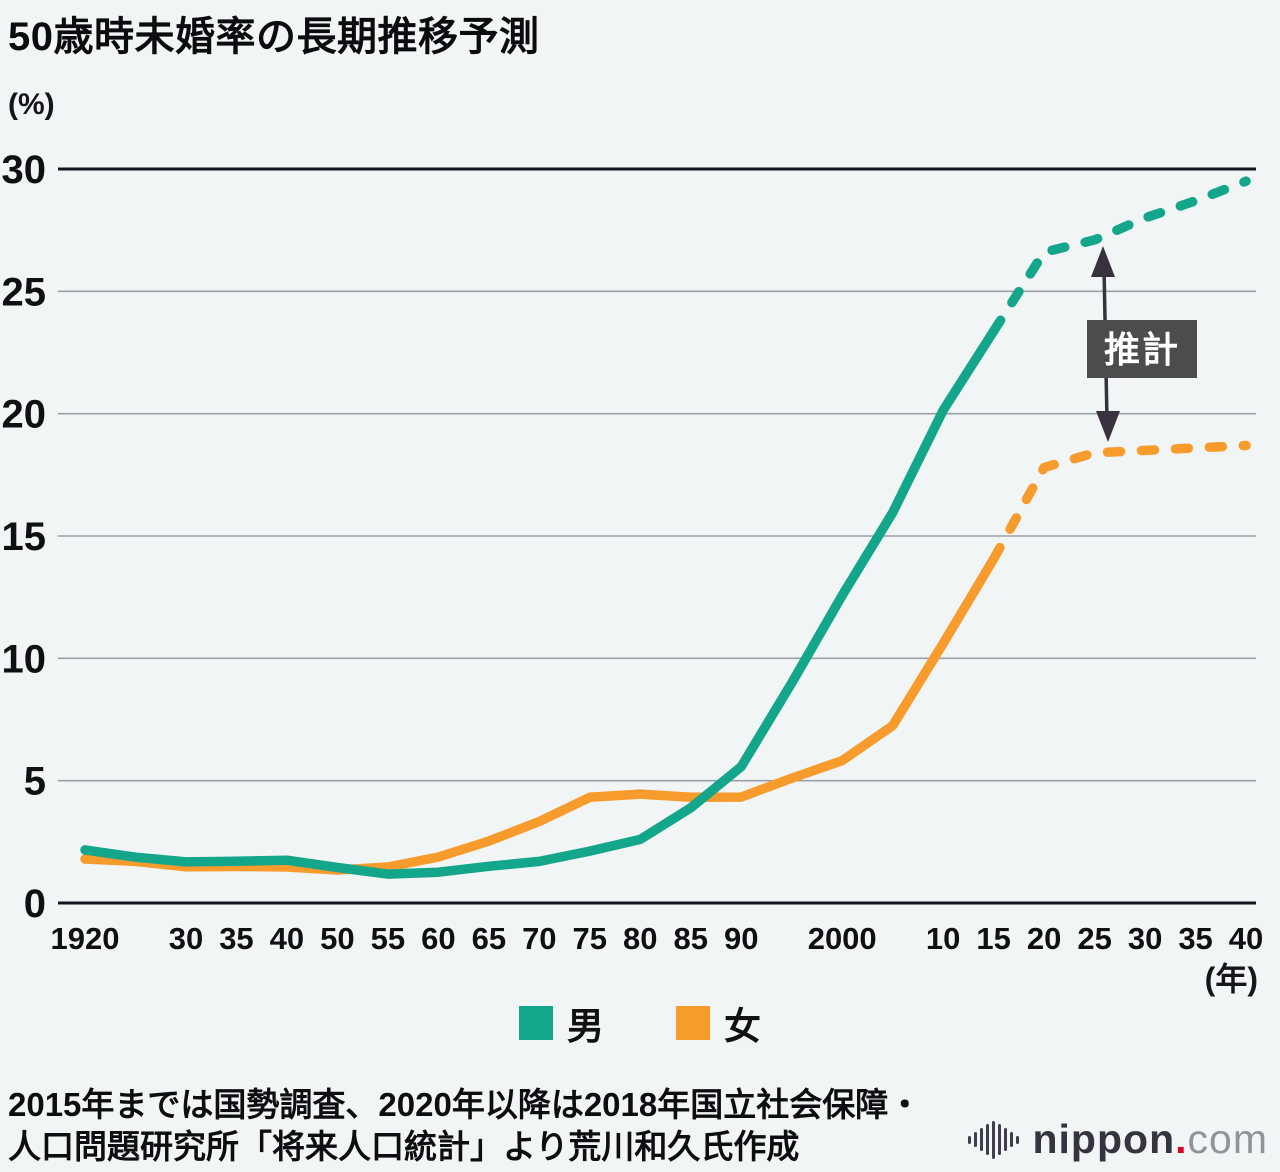 This screenshot has height=1172, width=1280. What do you see at coordinates (35, 904) in the screenshot?
I see `y-tick-label: 0` at bounding box center [35, 904].